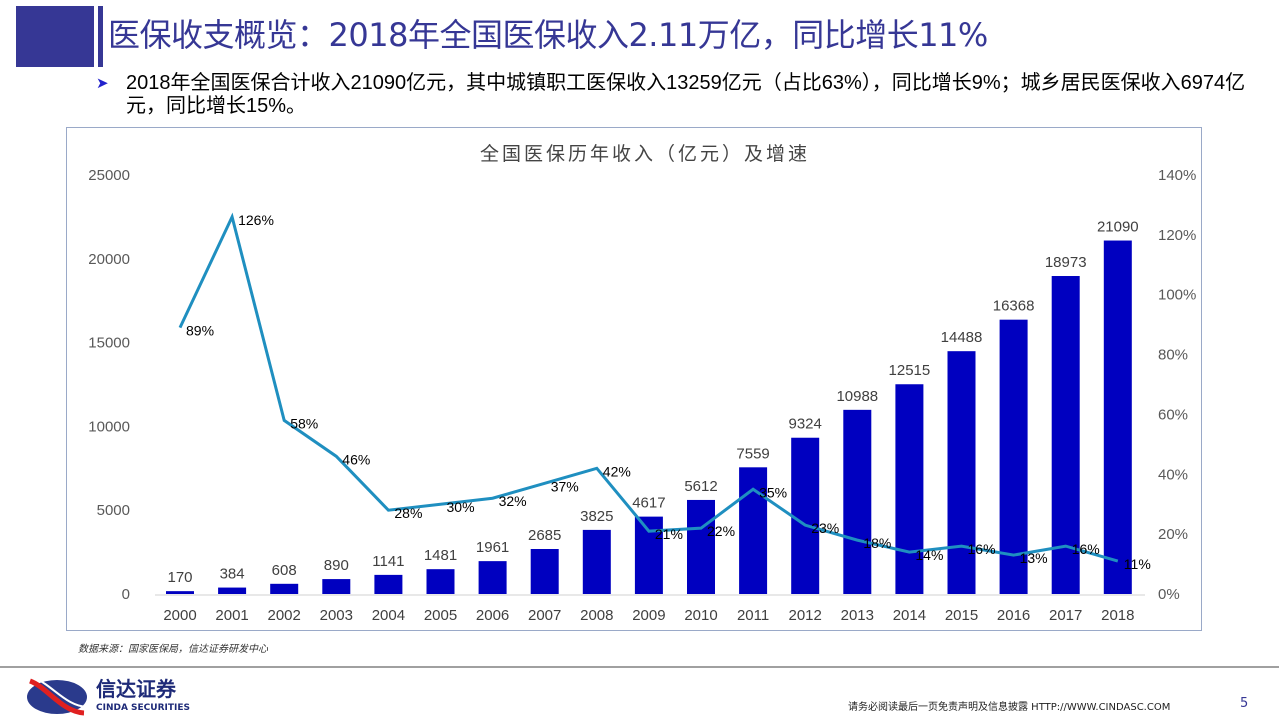 The width and height of the screenshot is (1279, 719). Describe the element at coordinates (752, 453) in the screenshot. I see `bar-data-label: 7559` at that location.